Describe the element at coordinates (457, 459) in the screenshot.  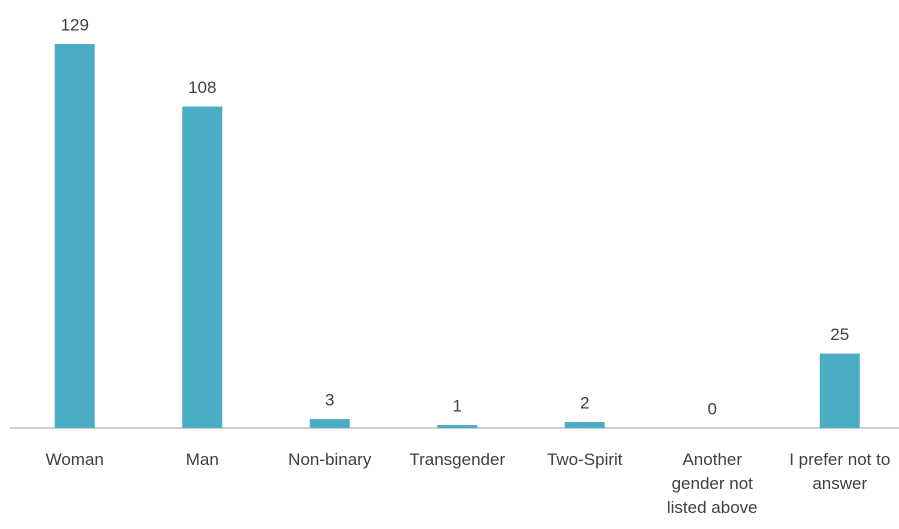
I see `x-tick-label: Transgender` at that location.